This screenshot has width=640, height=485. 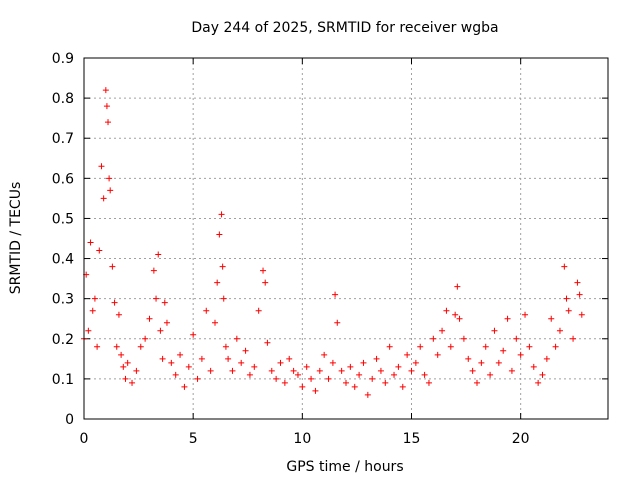 I want to click on y-tick-label: 0, so click(x=69, y=420).